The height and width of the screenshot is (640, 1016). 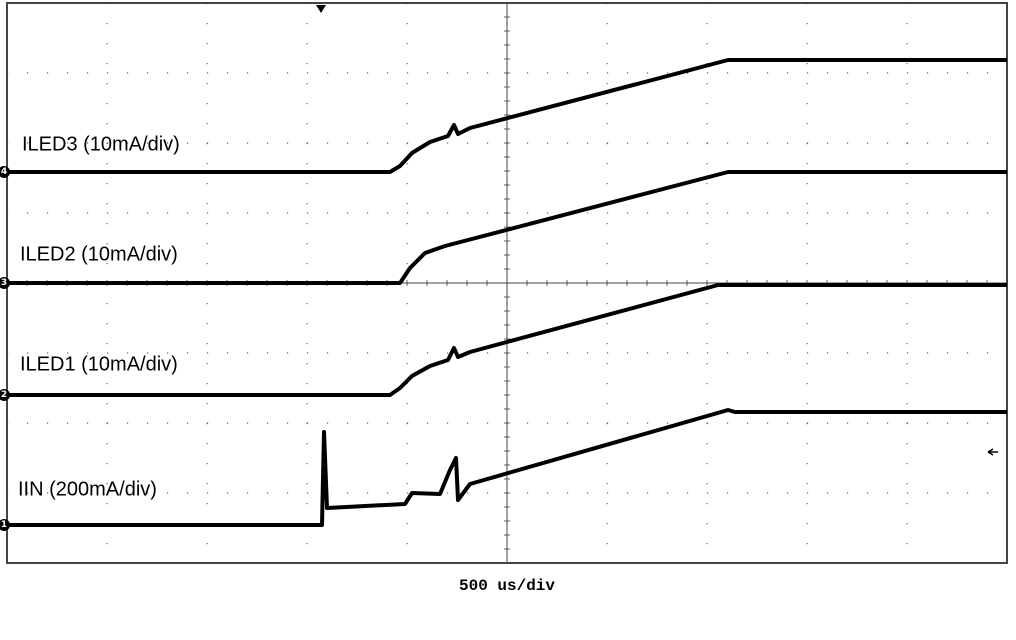 I want to click on channel-number: 2, so click(x=4, y=395).